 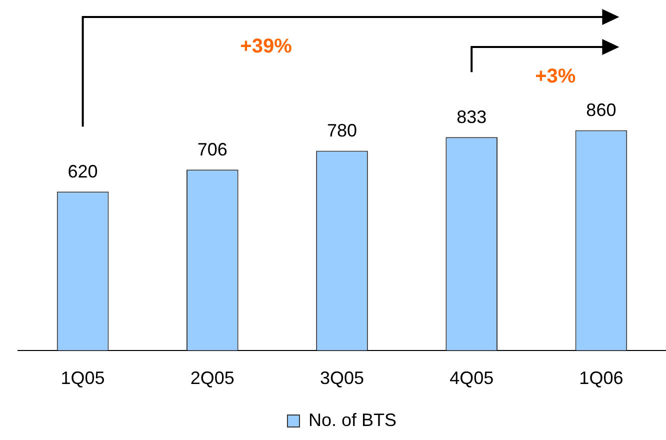 I want to click on data-label: 620, so click(x=83, y=172).